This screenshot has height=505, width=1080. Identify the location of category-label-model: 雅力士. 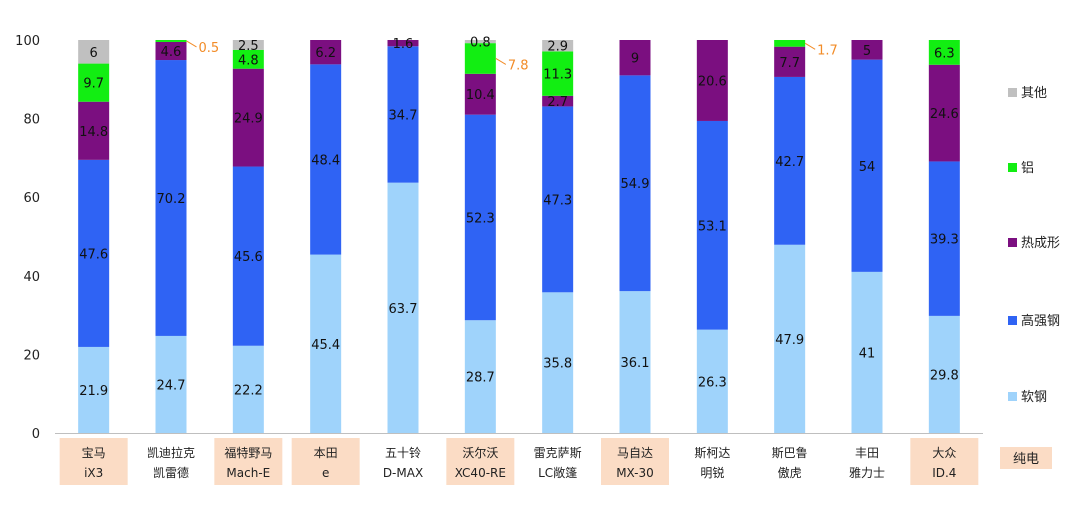
(867, 472).